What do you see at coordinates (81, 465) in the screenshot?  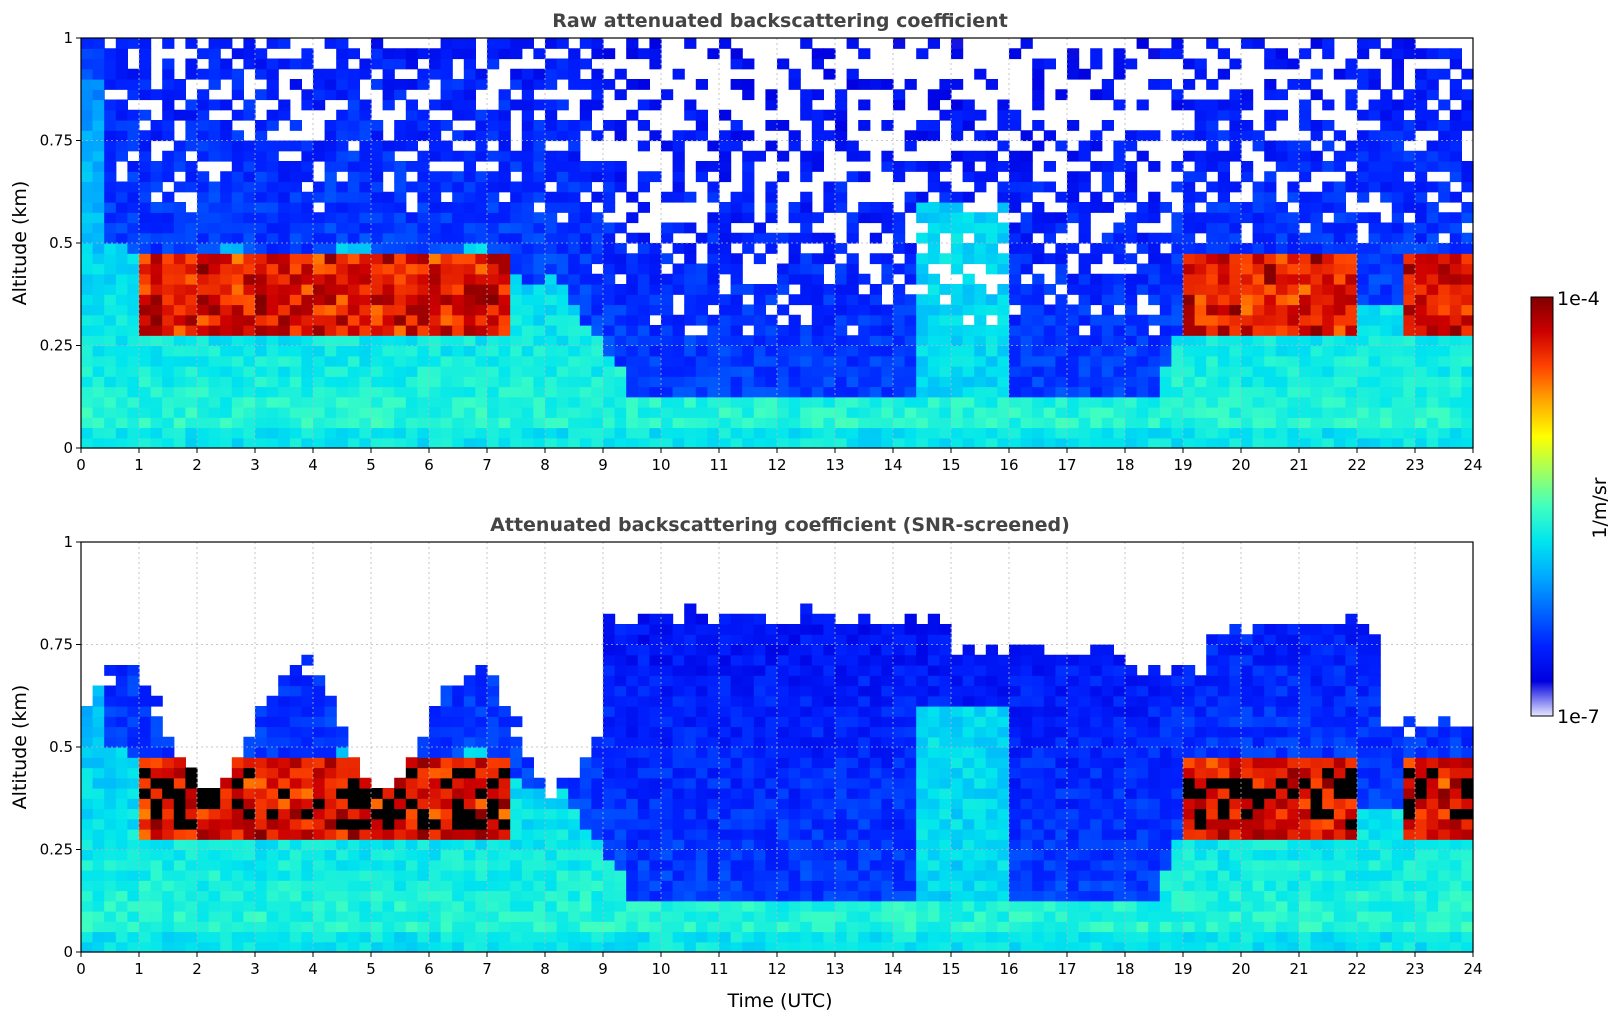 I see `x-tick-label: 0` at bounding box center [81, 465].